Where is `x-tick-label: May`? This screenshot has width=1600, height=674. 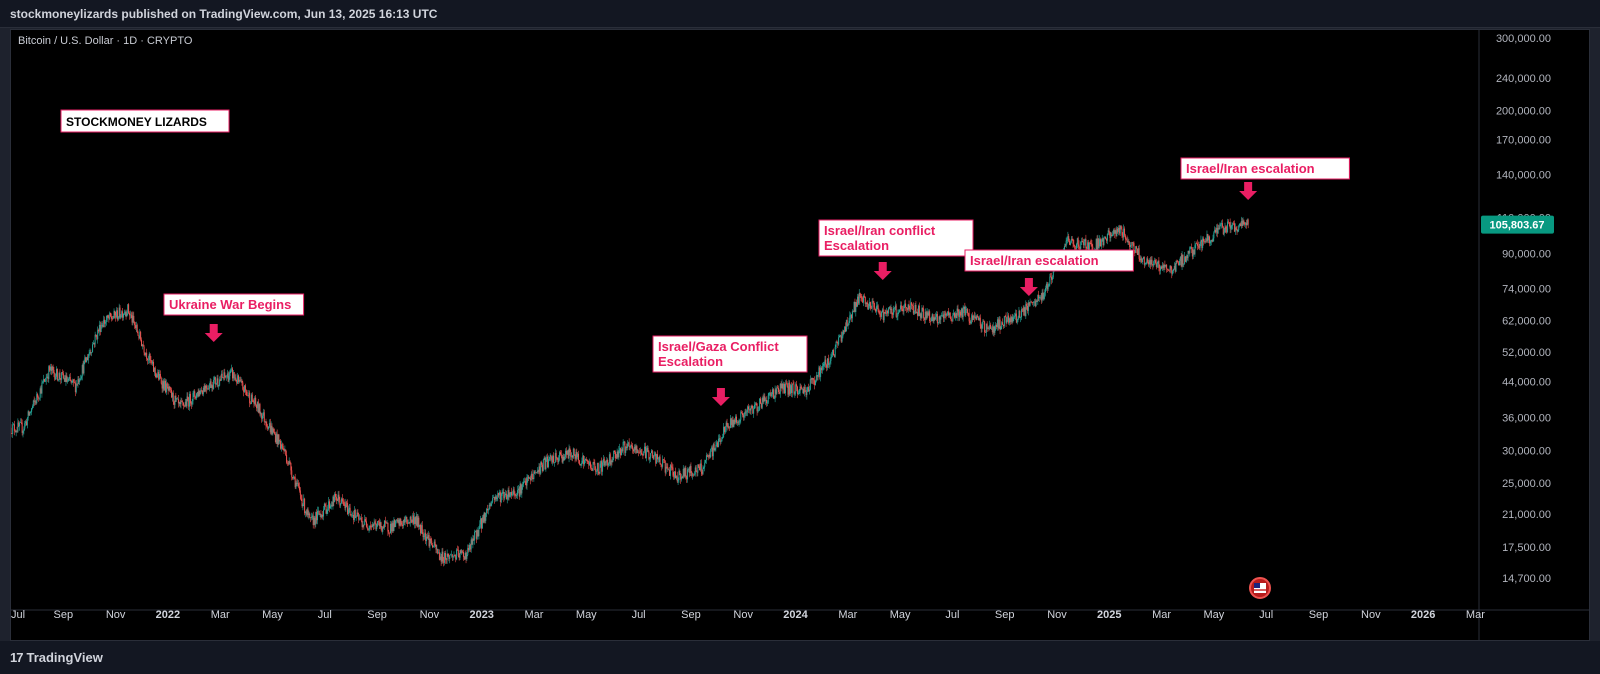
x-tick-label: May is located at coordinates (586, 615).